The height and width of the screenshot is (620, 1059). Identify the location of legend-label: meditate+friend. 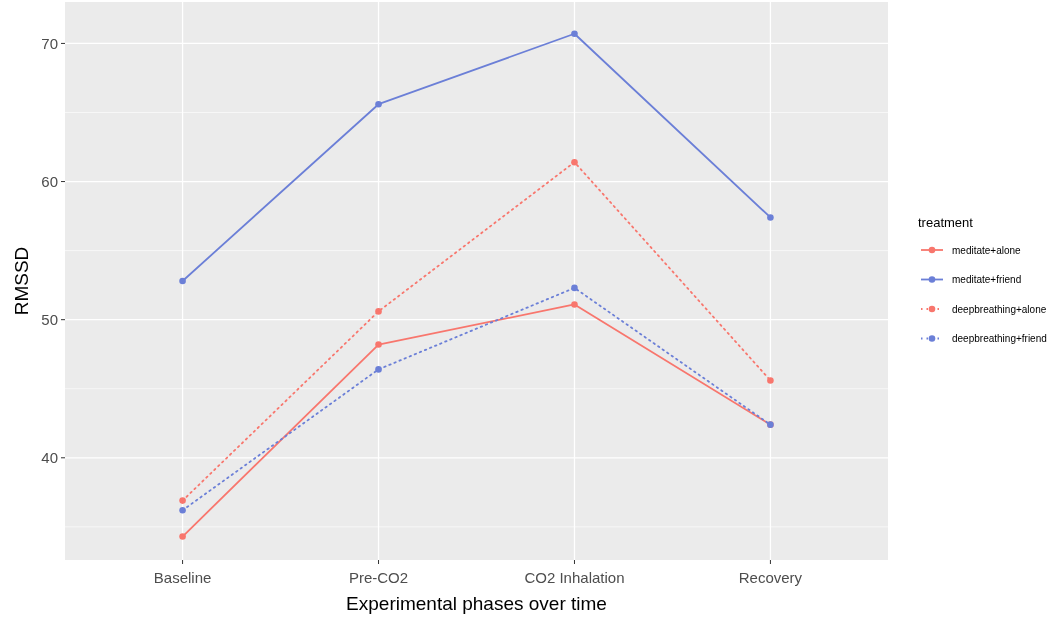
(987, 279).